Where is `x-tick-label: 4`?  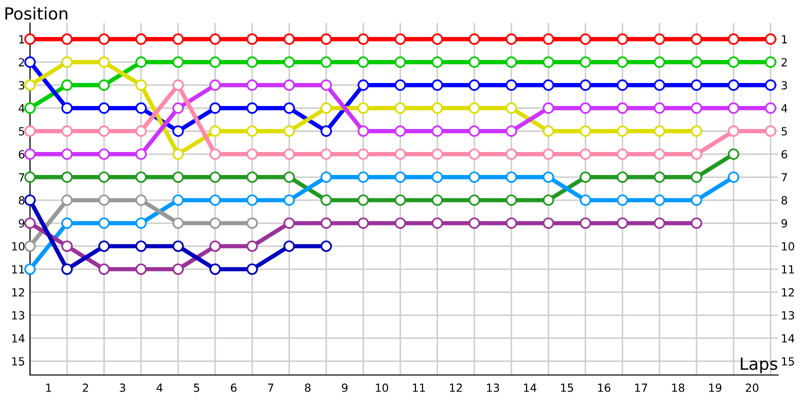 x-tick-label: 4 is located at coordinates (159, 388).